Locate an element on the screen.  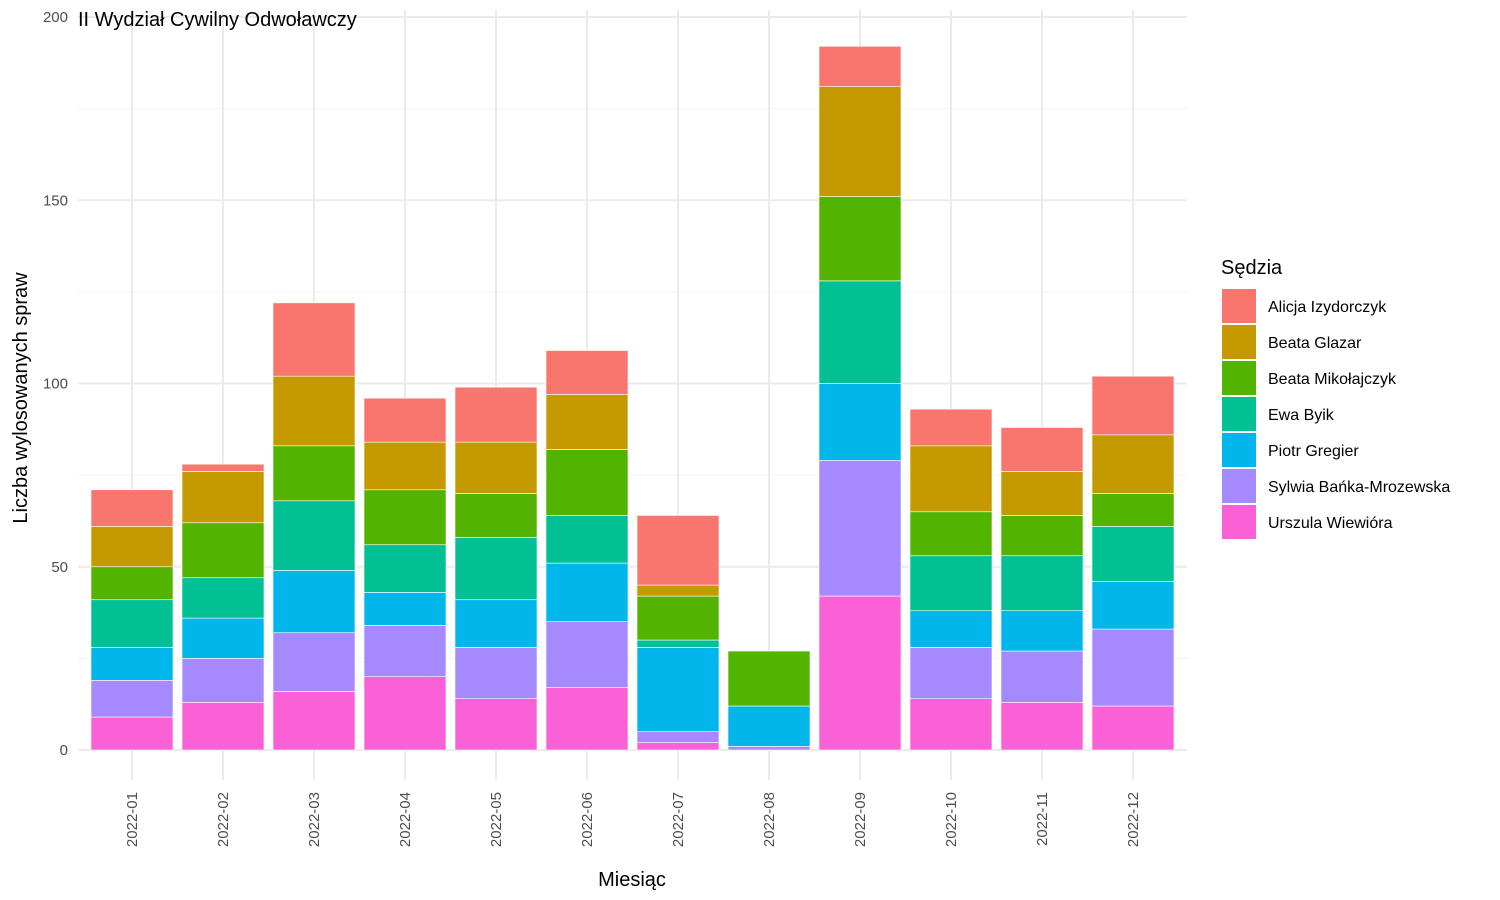
y-axis-title: Liczba wylosowanych spraw is located at coordinates (21, 398).